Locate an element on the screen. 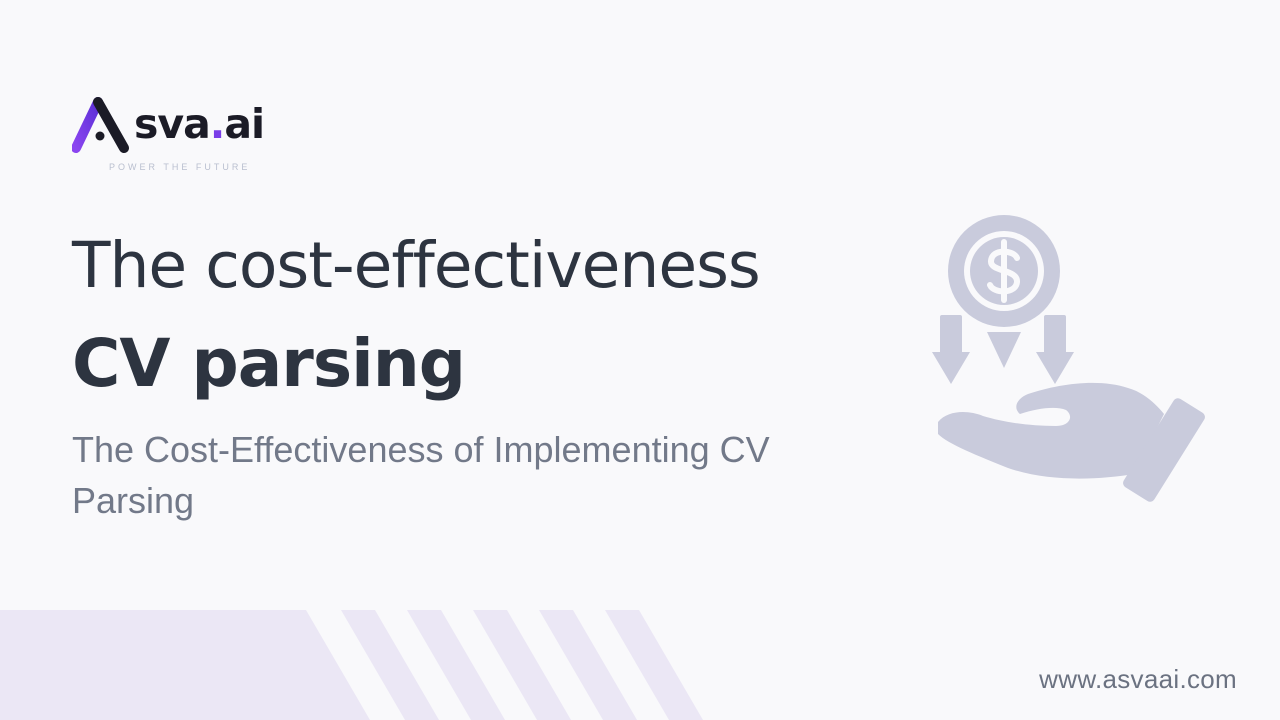 Image resolution: width=1280 pixels, height=720 pixels. decorative-stripes is located at coordinates (351, 665).